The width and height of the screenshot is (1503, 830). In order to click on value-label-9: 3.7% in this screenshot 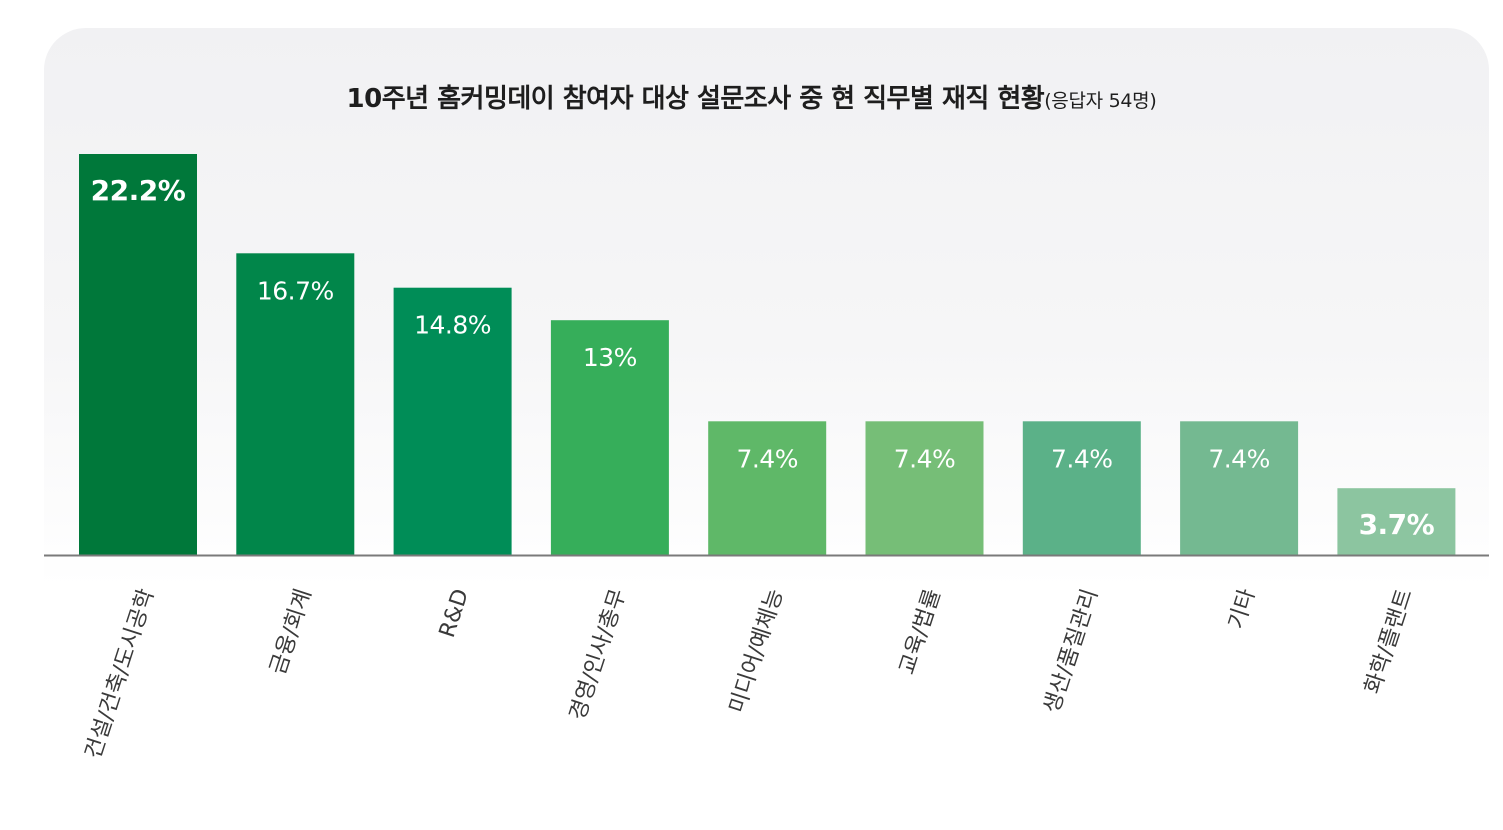, I will do `click(1397, 524)`.